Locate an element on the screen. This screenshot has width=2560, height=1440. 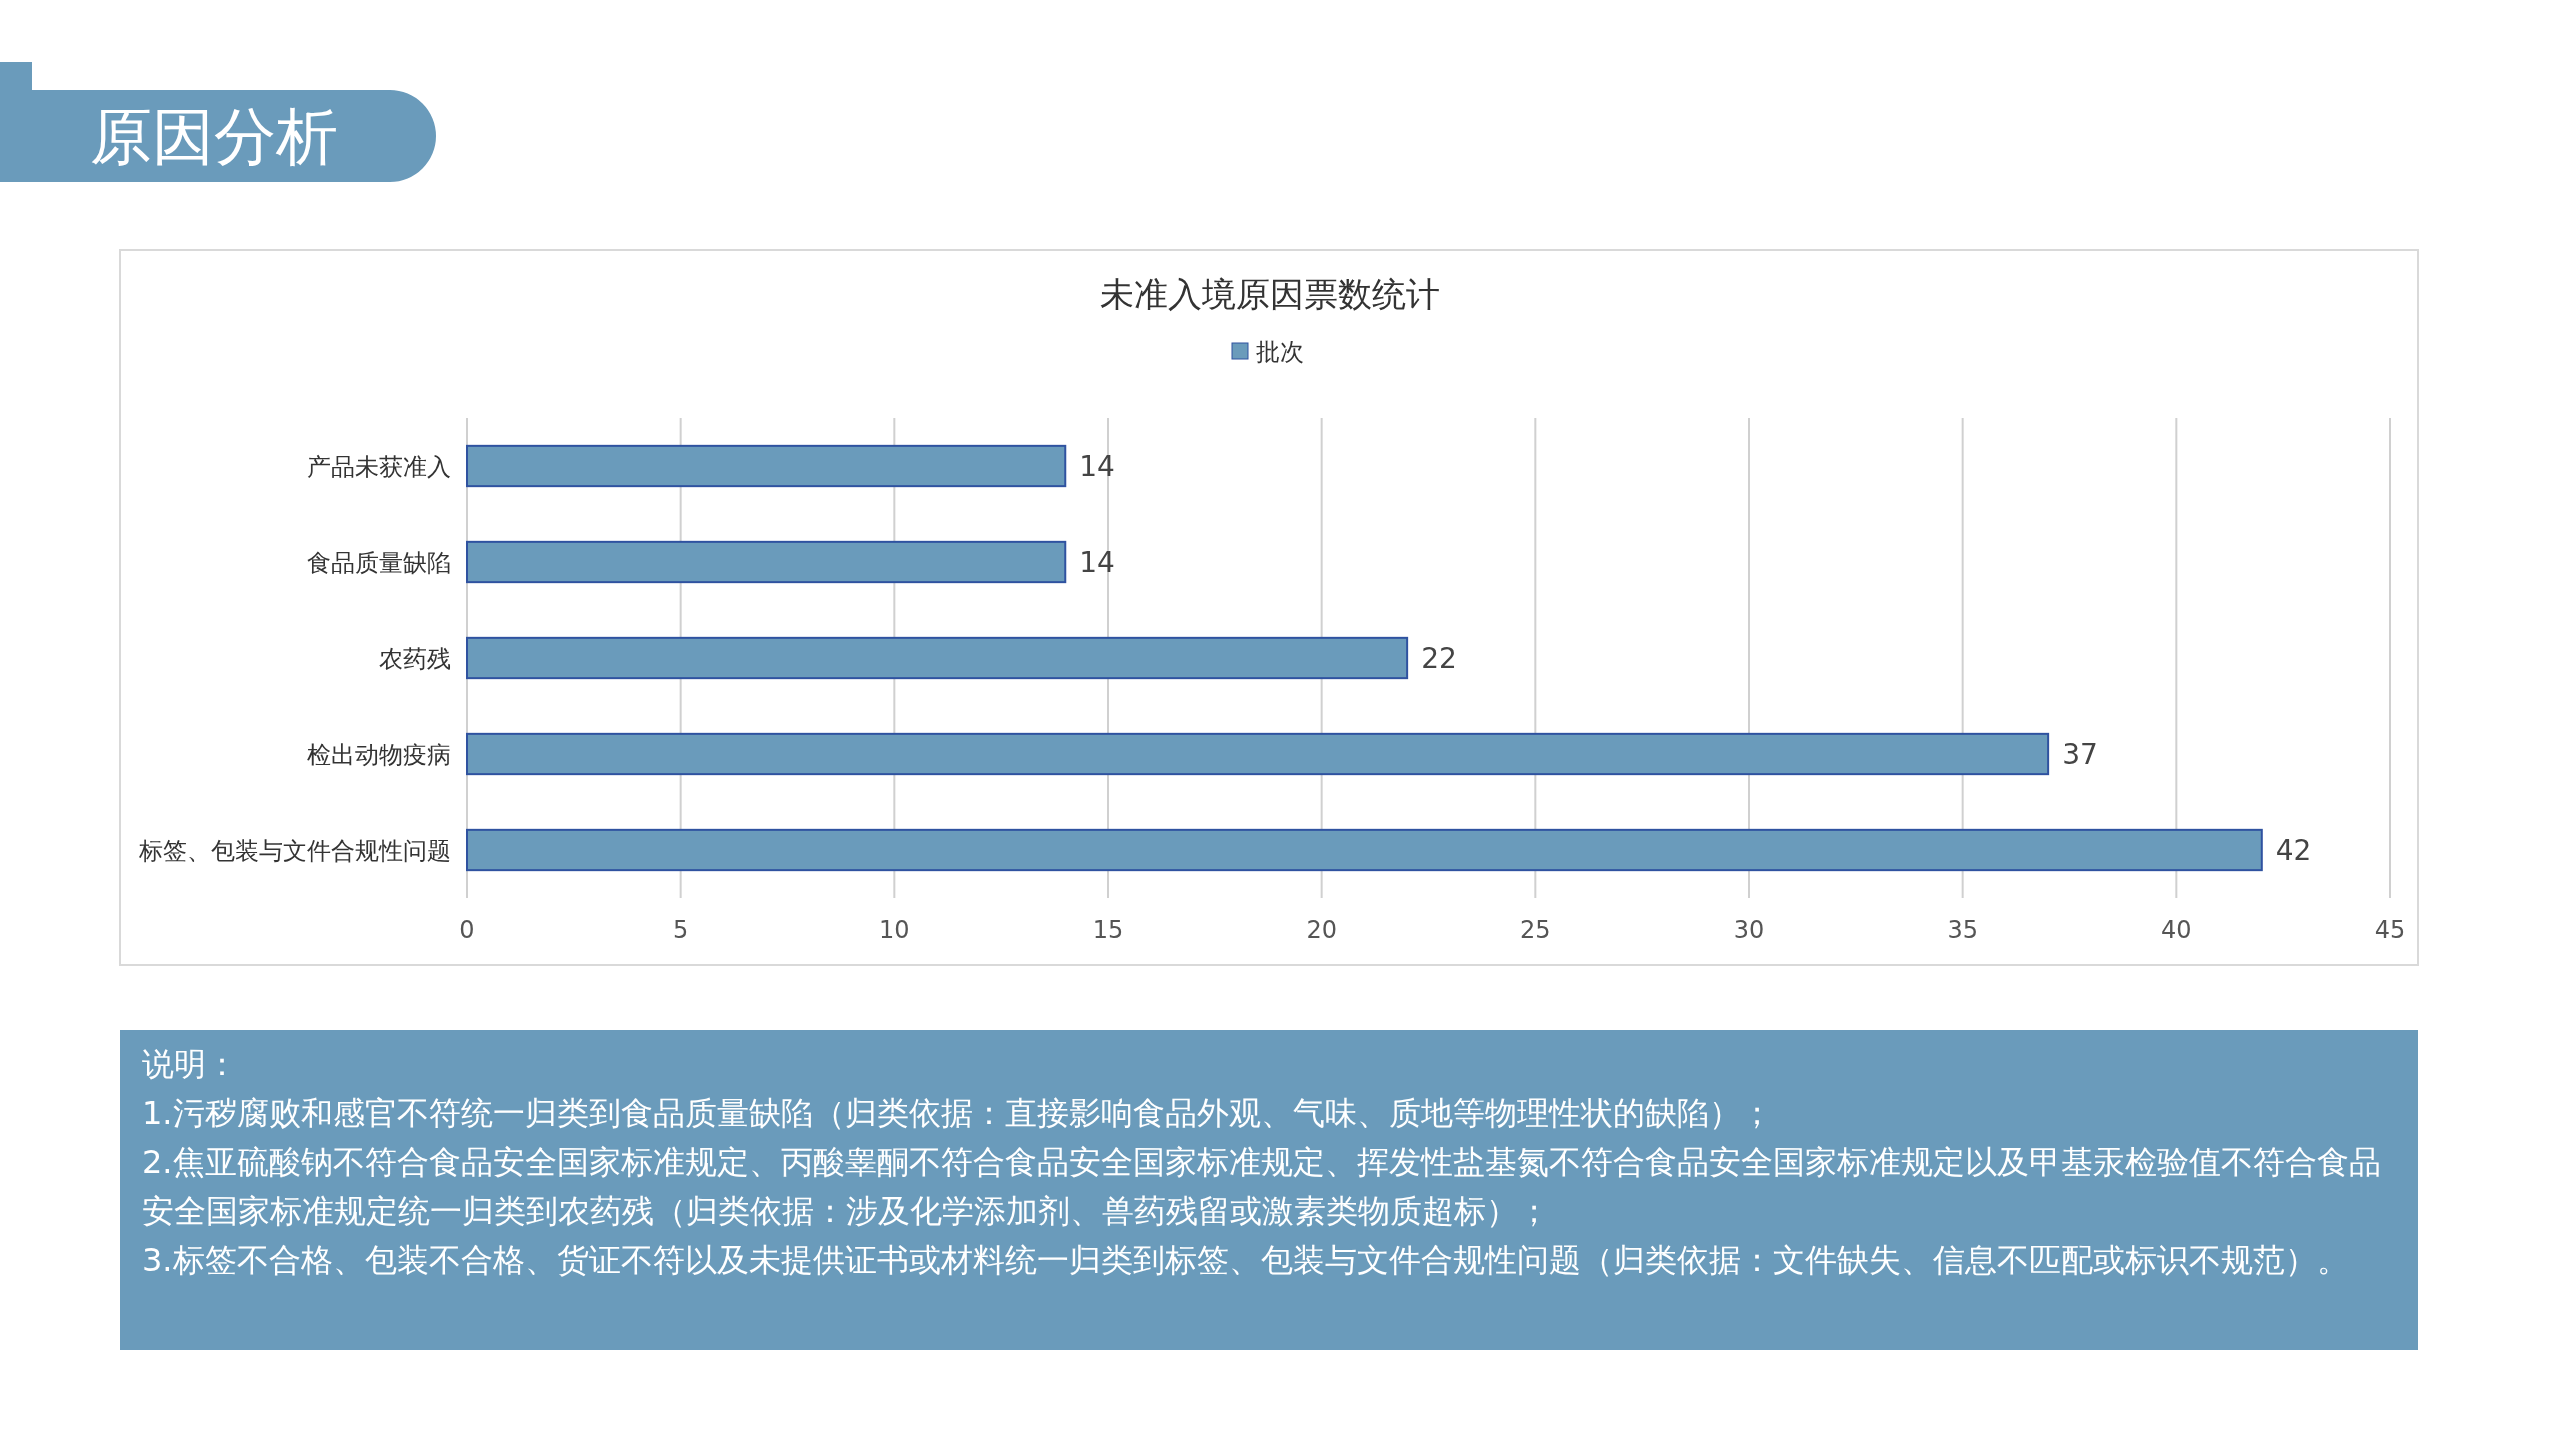
data-label: 37 is located at coordinates (2080, 754).